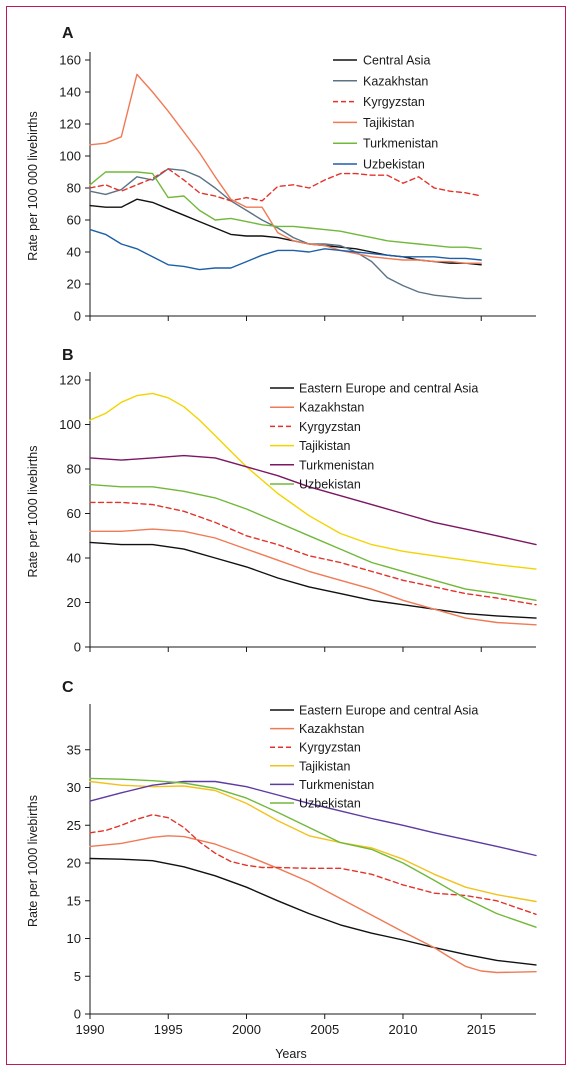 Image resolution: width=572 pixels, height=1071 pixels. I want to click on x-tick-label: 2000, so click(246, 1029).